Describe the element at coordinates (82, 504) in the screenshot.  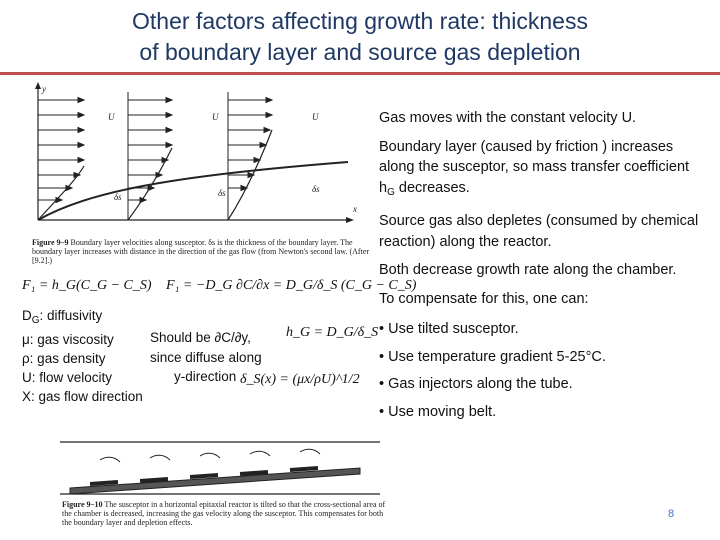
I see `figure-caption-2-number: Figure 9–10` at that location.